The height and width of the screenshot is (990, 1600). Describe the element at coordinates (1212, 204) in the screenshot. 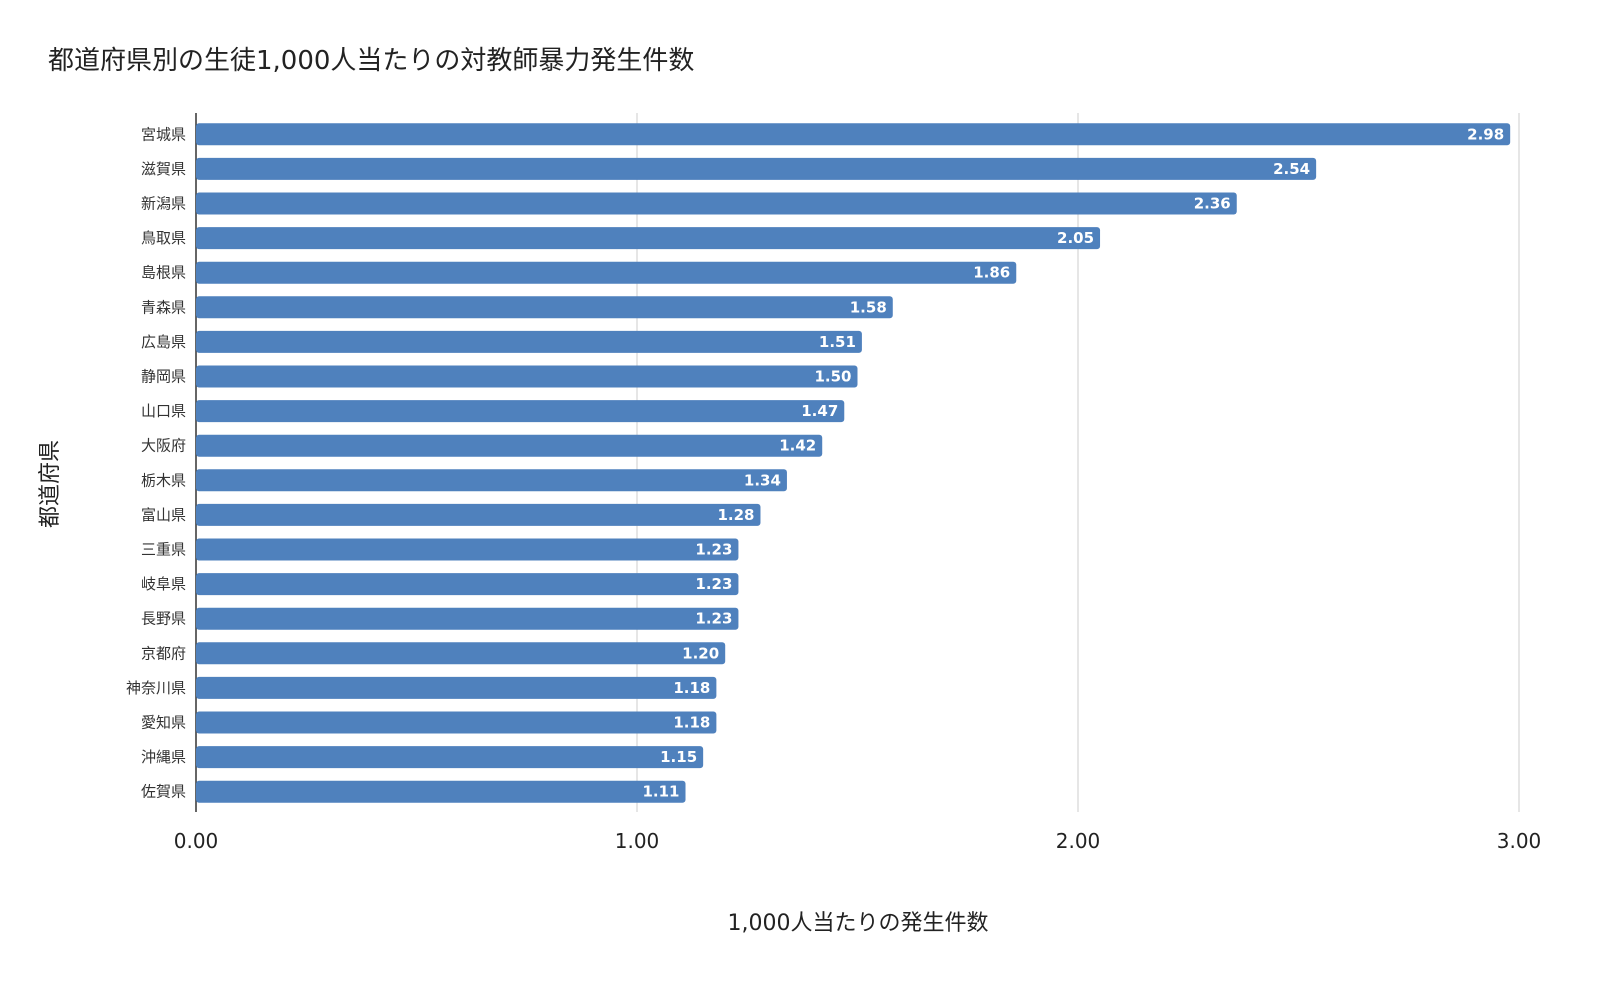

I see `data-label: 2.36` at that location.